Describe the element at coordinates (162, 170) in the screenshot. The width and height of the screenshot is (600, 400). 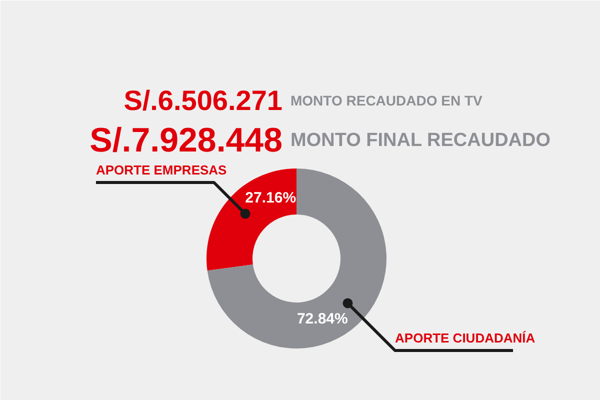
I see `slice-label: APORTE EMPRESAS` at that location.